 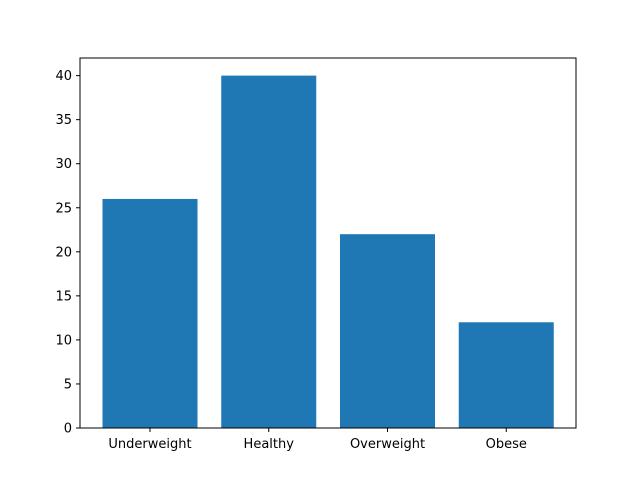 I want to click on x-tick-label: Overweight, so click(x=387, y=444).